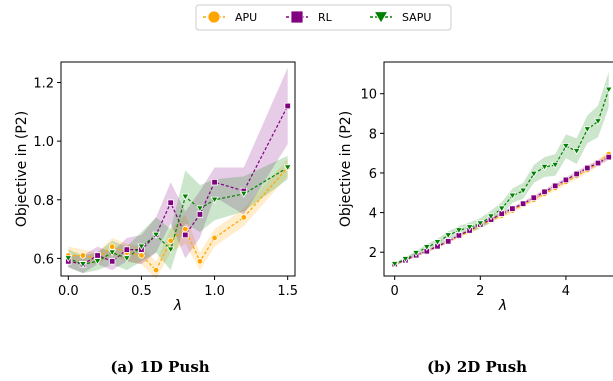 The width and height of the screenshot is (613, 381). Describe the element at coordinates (43, 84) in the screenshot. I see `panel-1d-y-tick-label: 1.2` at that location.